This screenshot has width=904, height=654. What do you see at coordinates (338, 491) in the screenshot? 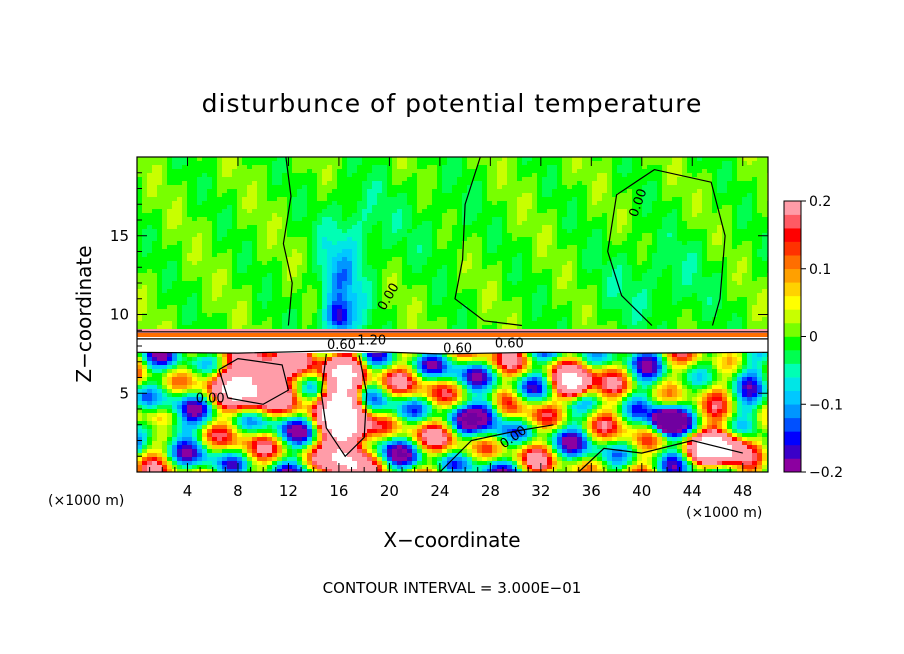
I see `x-tick-label: 16` at bounding box center [338, 491].